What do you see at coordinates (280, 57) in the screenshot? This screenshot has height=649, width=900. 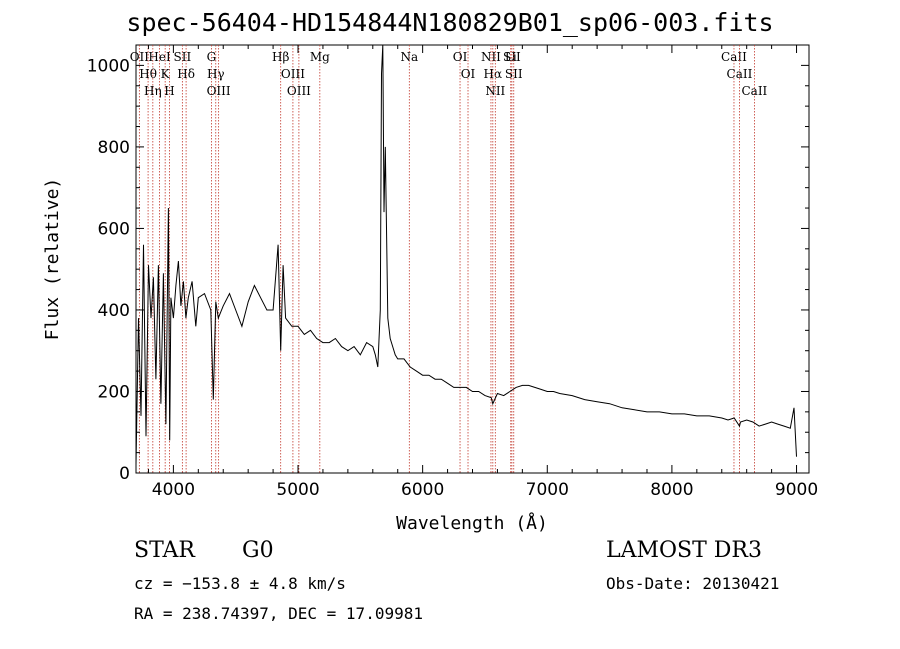 I see `line-marker-label: Hβ` at bounding box center [280, 57].